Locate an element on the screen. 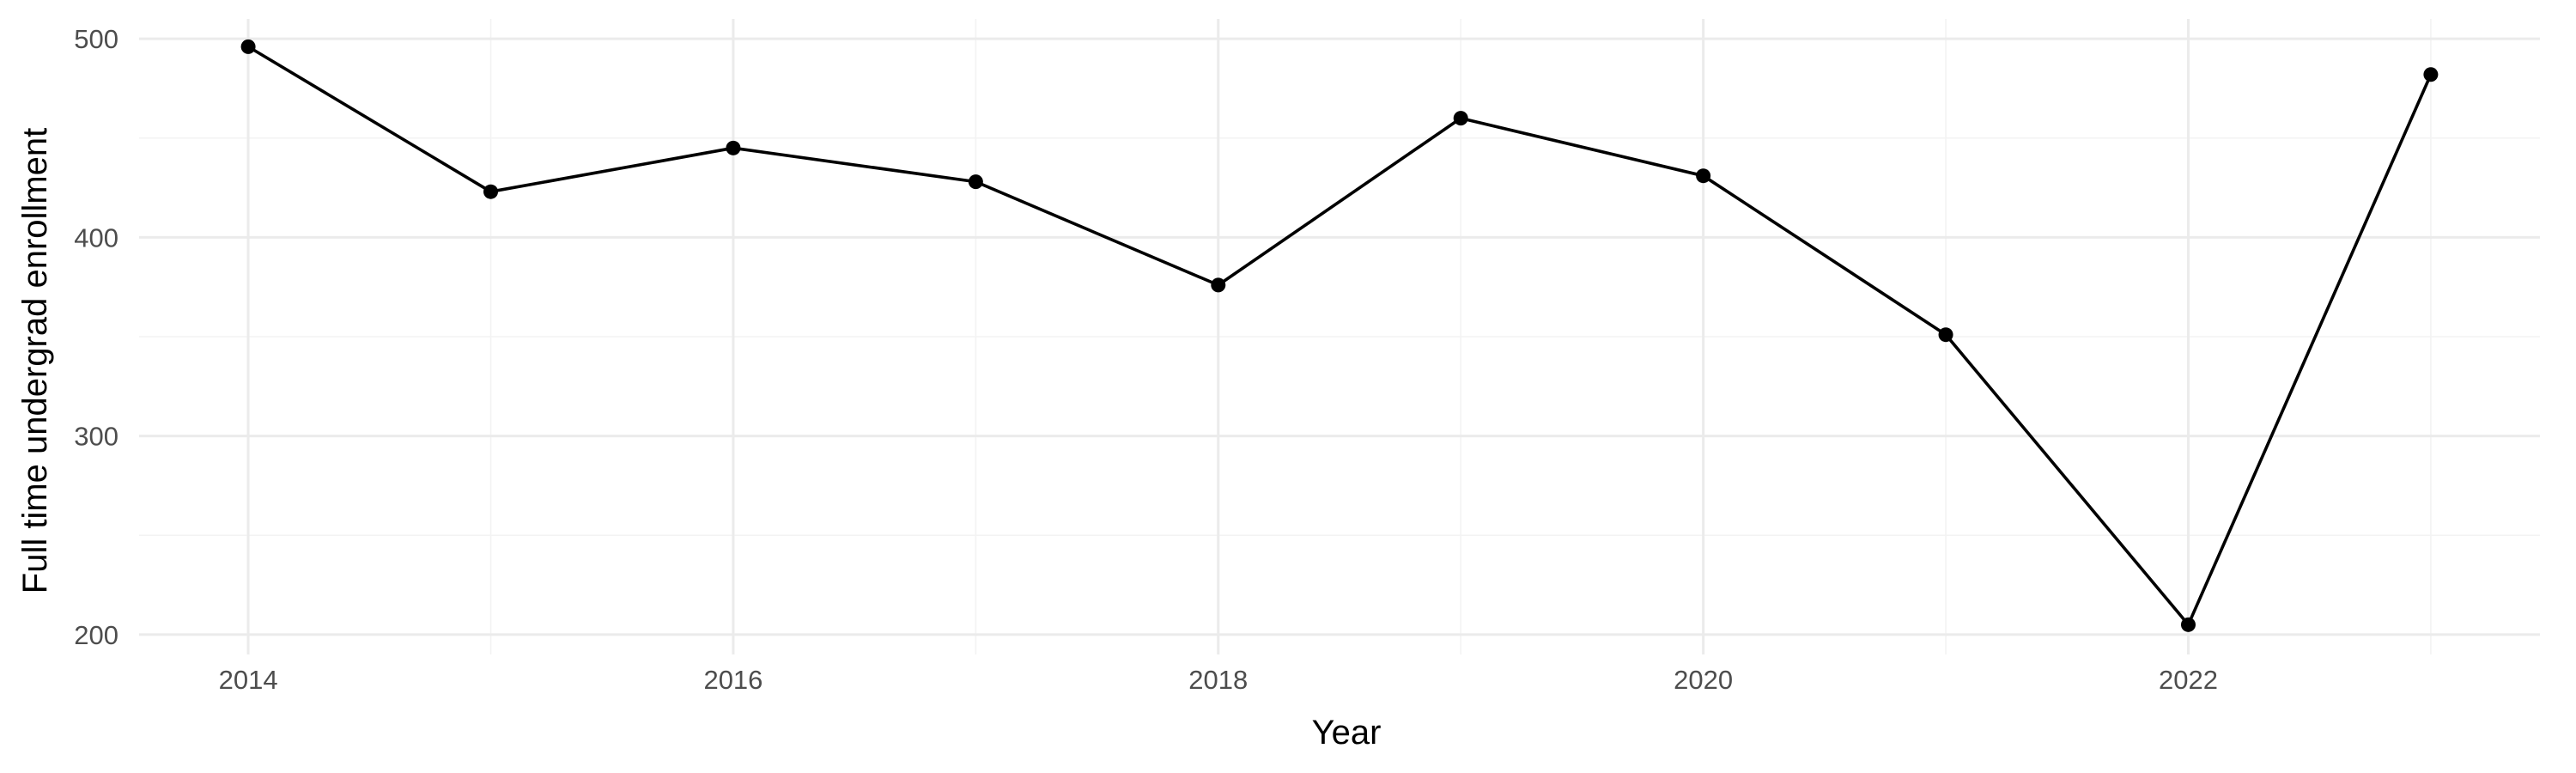 The height and width of the screenshot is (773, 2576). x-axis-title: Year is located at coordinates (1347, 733).